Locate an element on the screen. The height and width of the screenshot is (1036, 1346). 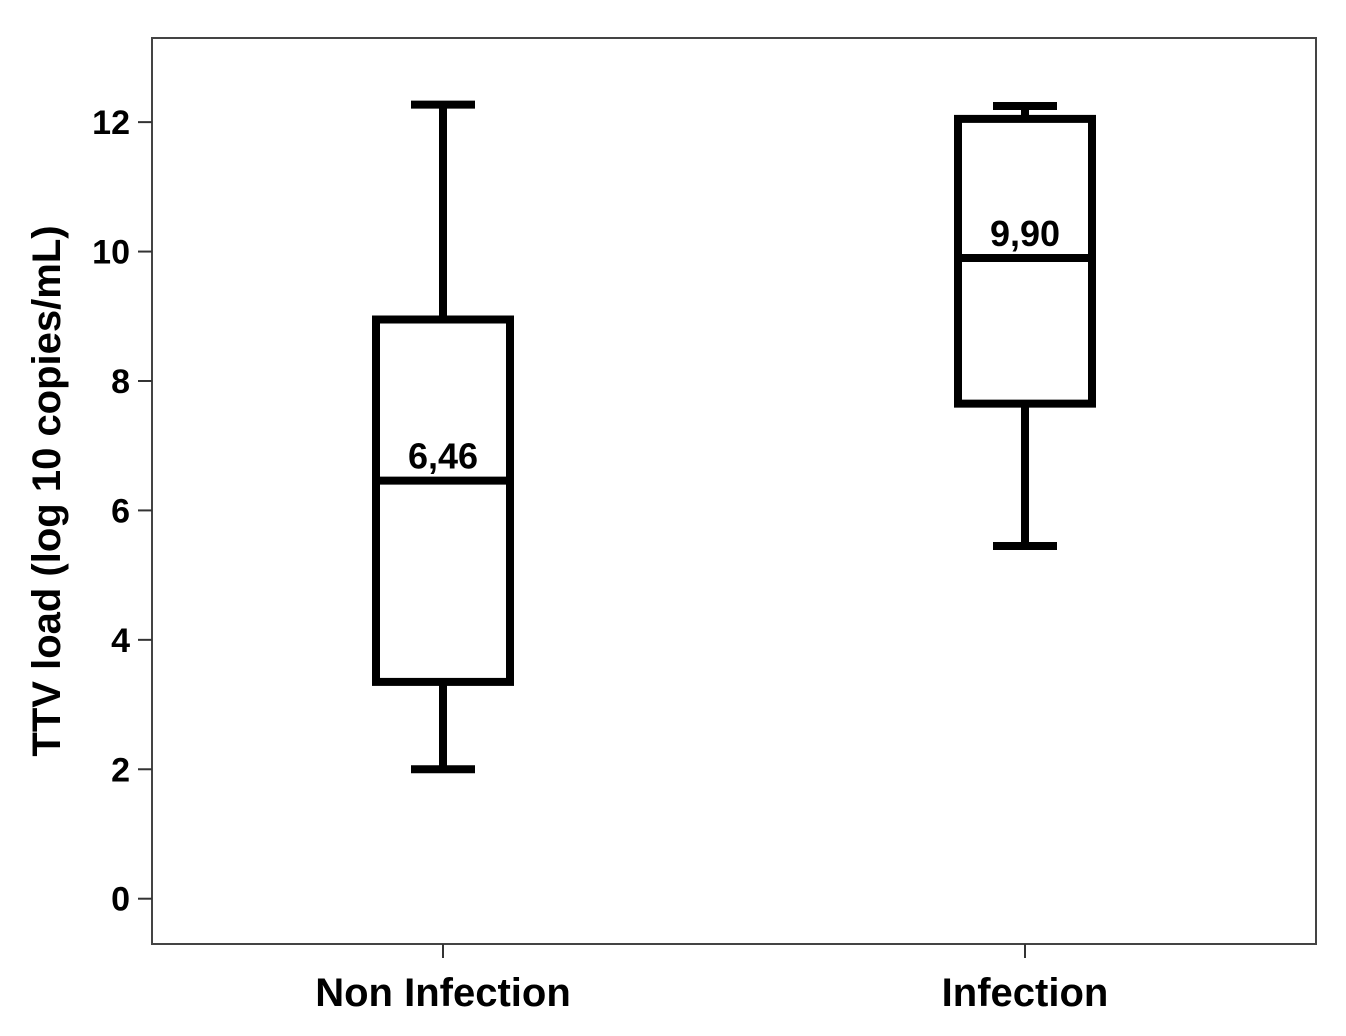
y-axis-ticks: 0 2 4 6 8 10 12 is located at coordinates (122, 511).